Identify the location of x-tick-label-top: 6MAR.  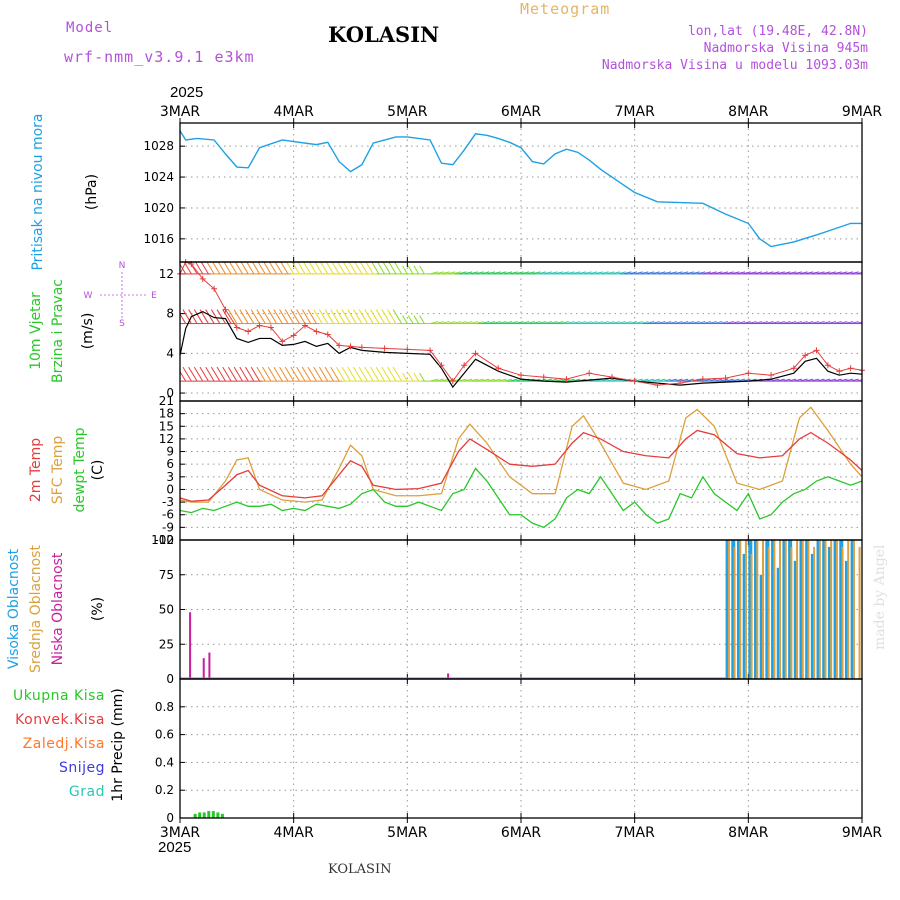
(521, 112).